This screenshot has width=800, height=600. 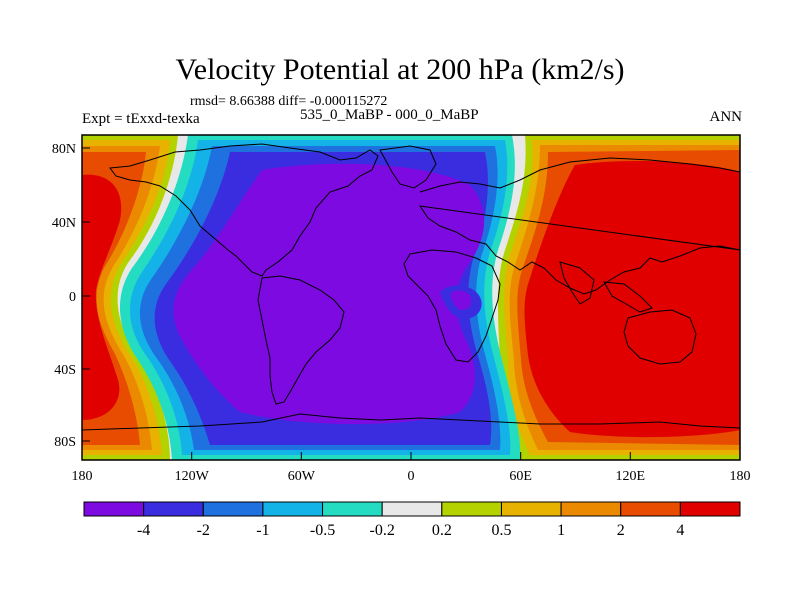 What do you see at coordinates (726, 117) in the screenshot?
I see `season-label: ANN` at bounding box center [726, 117].